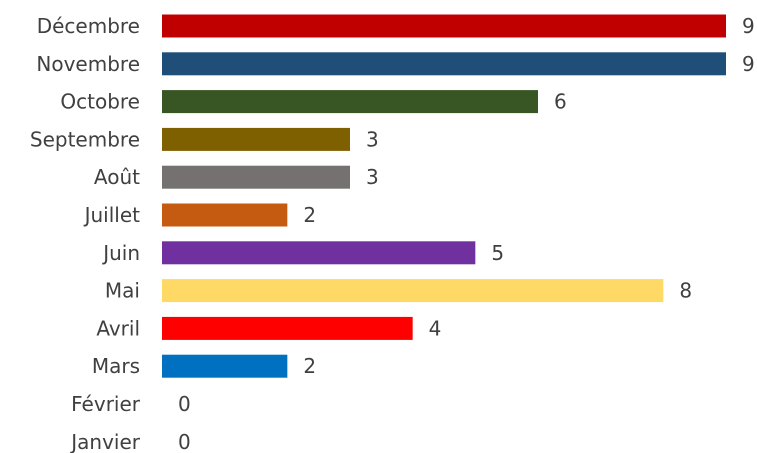  Describe the element at coordinates (685, 291) in the screenshot. I see `value-label: 8` at that location.